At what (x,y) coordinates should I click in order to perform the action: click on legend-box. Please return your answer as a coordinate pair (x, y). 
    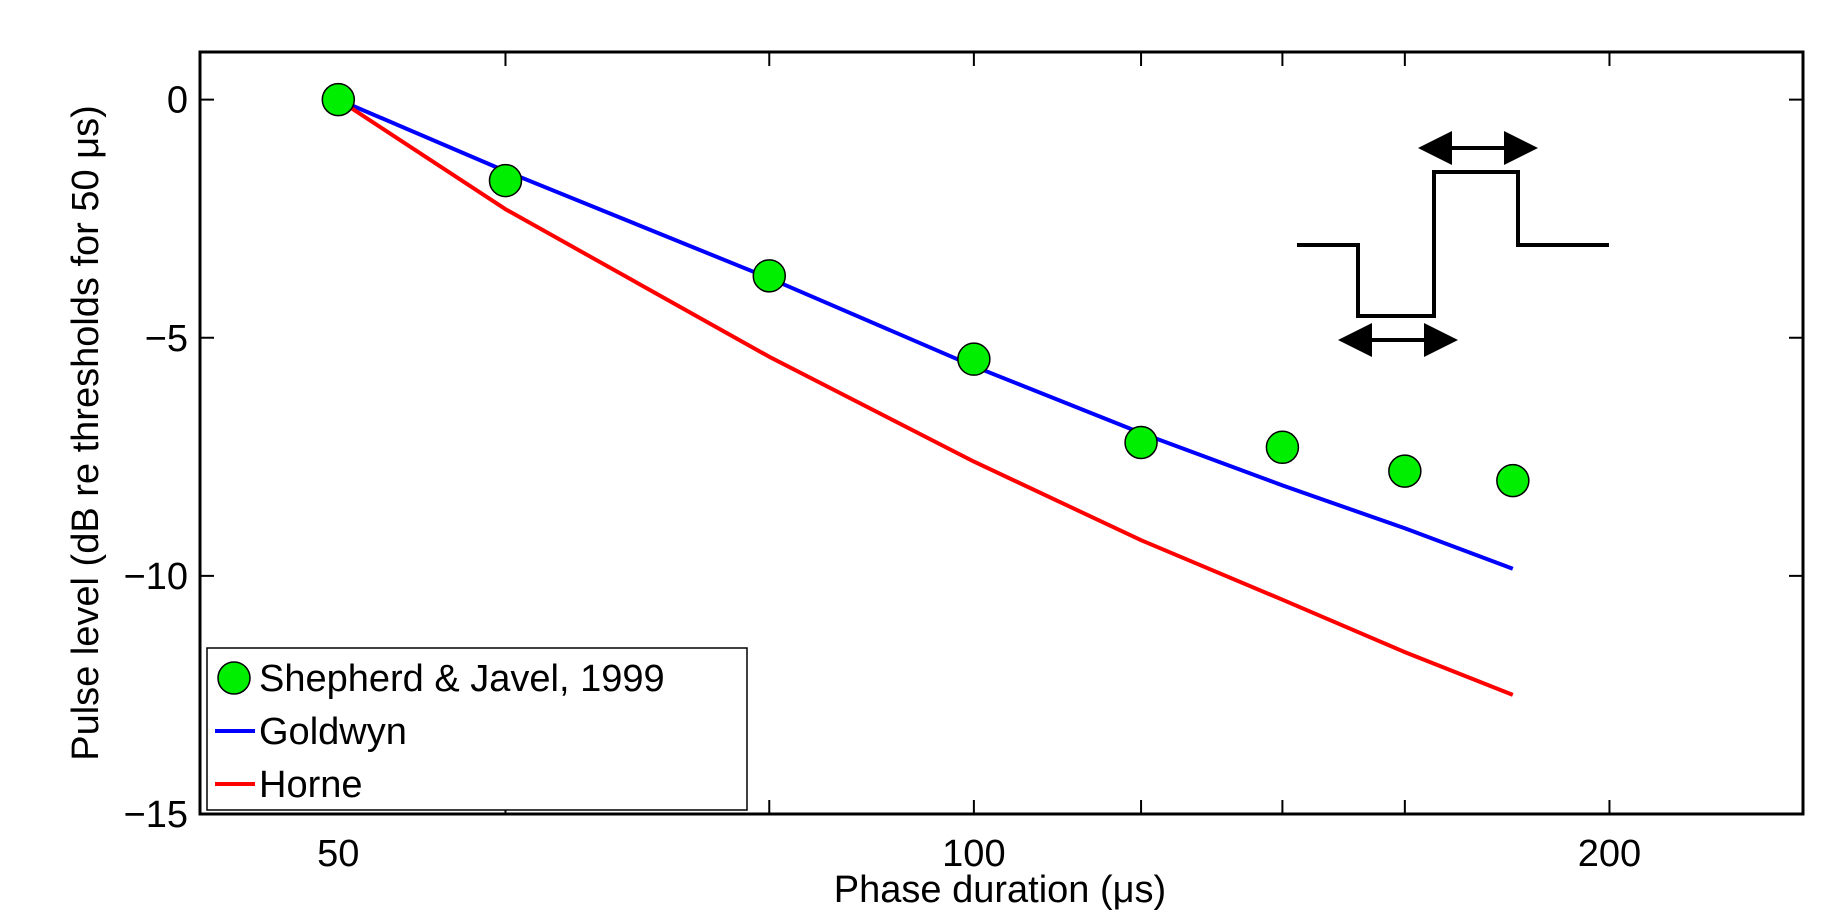
    Looking at the image, I should click on (477, 729).